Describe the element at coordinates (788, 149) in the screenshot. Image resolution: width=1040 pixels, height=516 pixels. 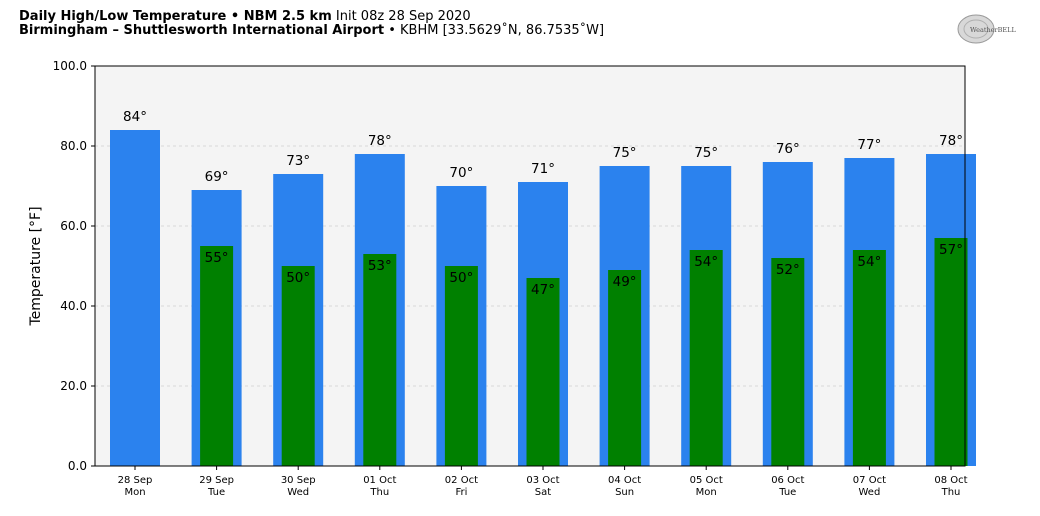
I see `high-temp-label: 76°` at that location.